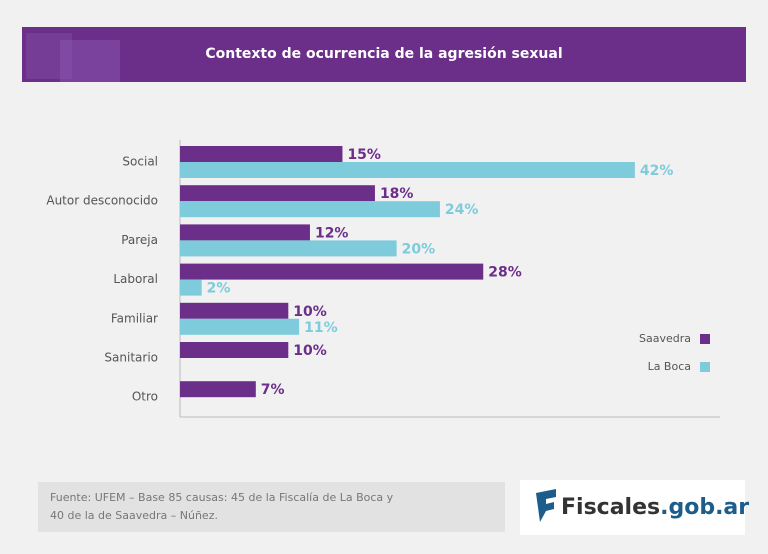  What do you see at coordinates (219, 289) in the screenshot?
I see `value-label: 2%` at bounding box center [219, 289].